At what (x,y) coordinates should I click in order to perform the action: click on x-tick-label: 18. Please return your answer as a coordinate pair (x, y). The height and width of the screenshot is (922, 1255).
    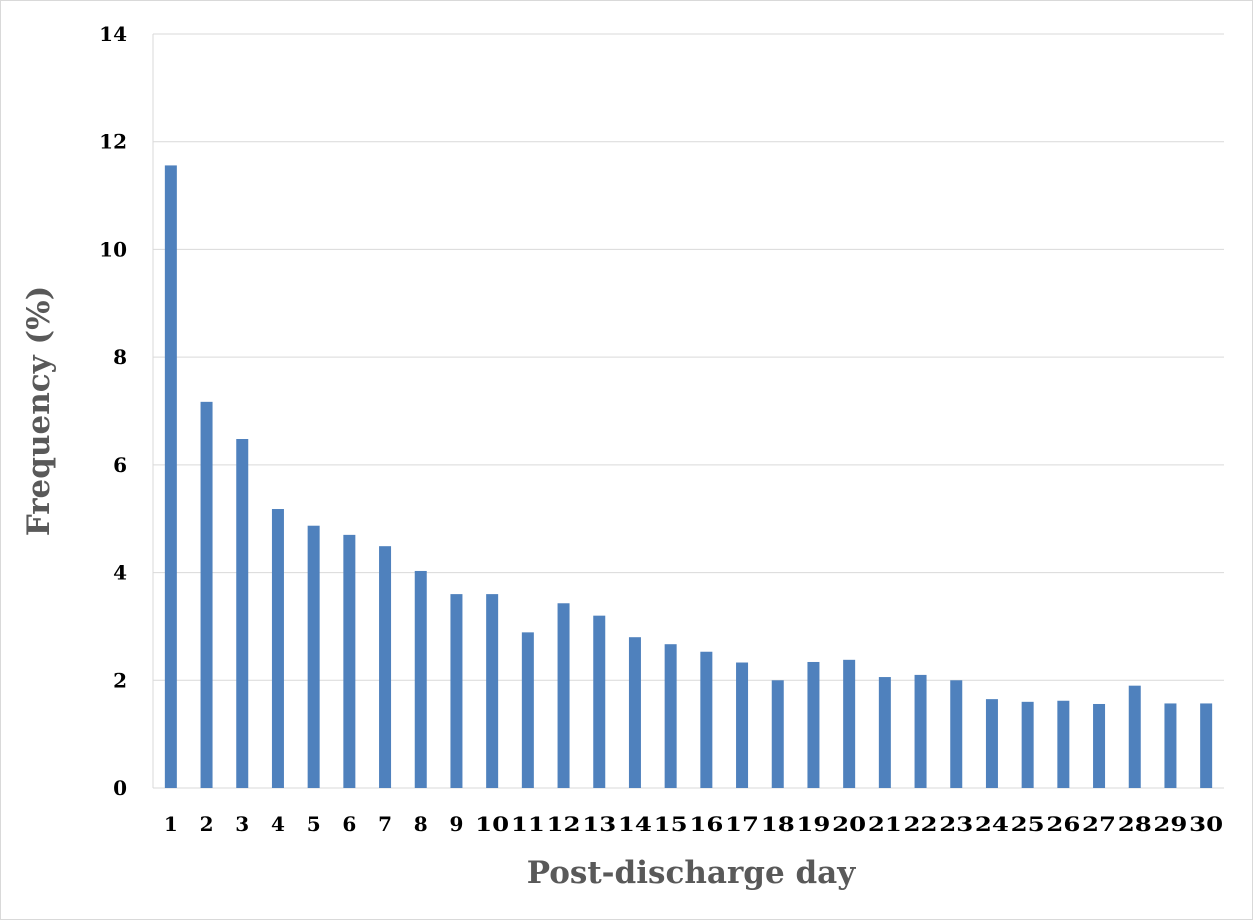
    Looking at the image, I should click on (778, 824).